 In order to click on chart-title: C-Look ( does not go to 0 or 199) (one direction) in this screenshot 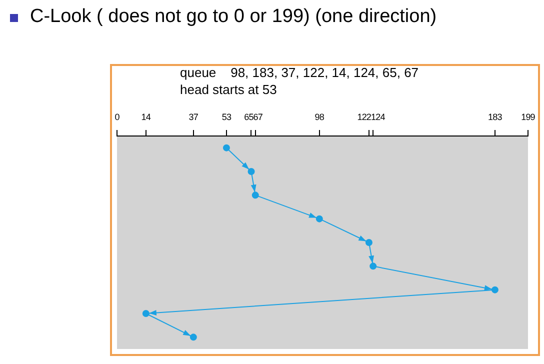, I will do `click(233, 17)`.